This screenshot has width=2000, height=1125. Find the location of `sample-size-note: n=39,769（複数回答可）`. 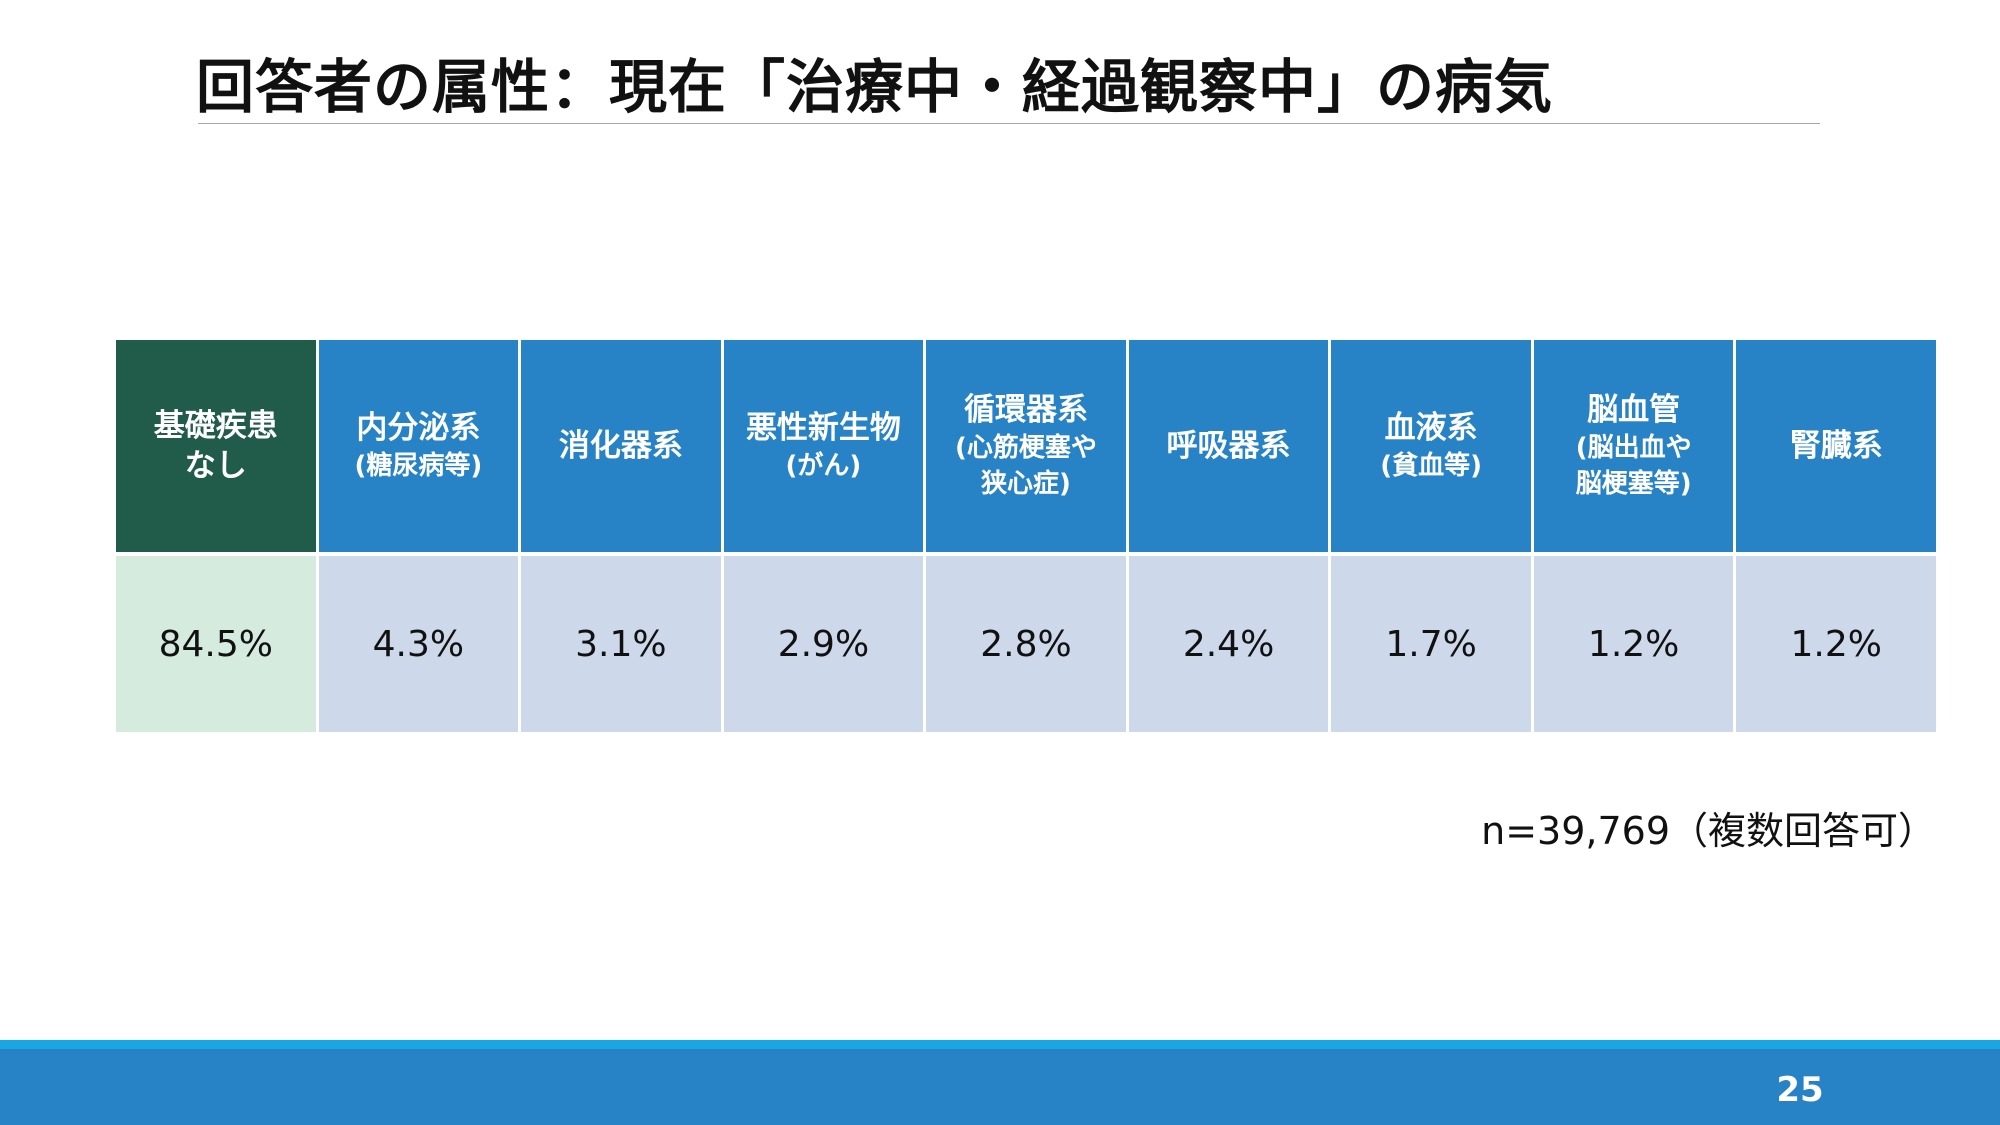

sample-size-note: n=39,769（複数回答可） is located at coordinates (1708, 831).